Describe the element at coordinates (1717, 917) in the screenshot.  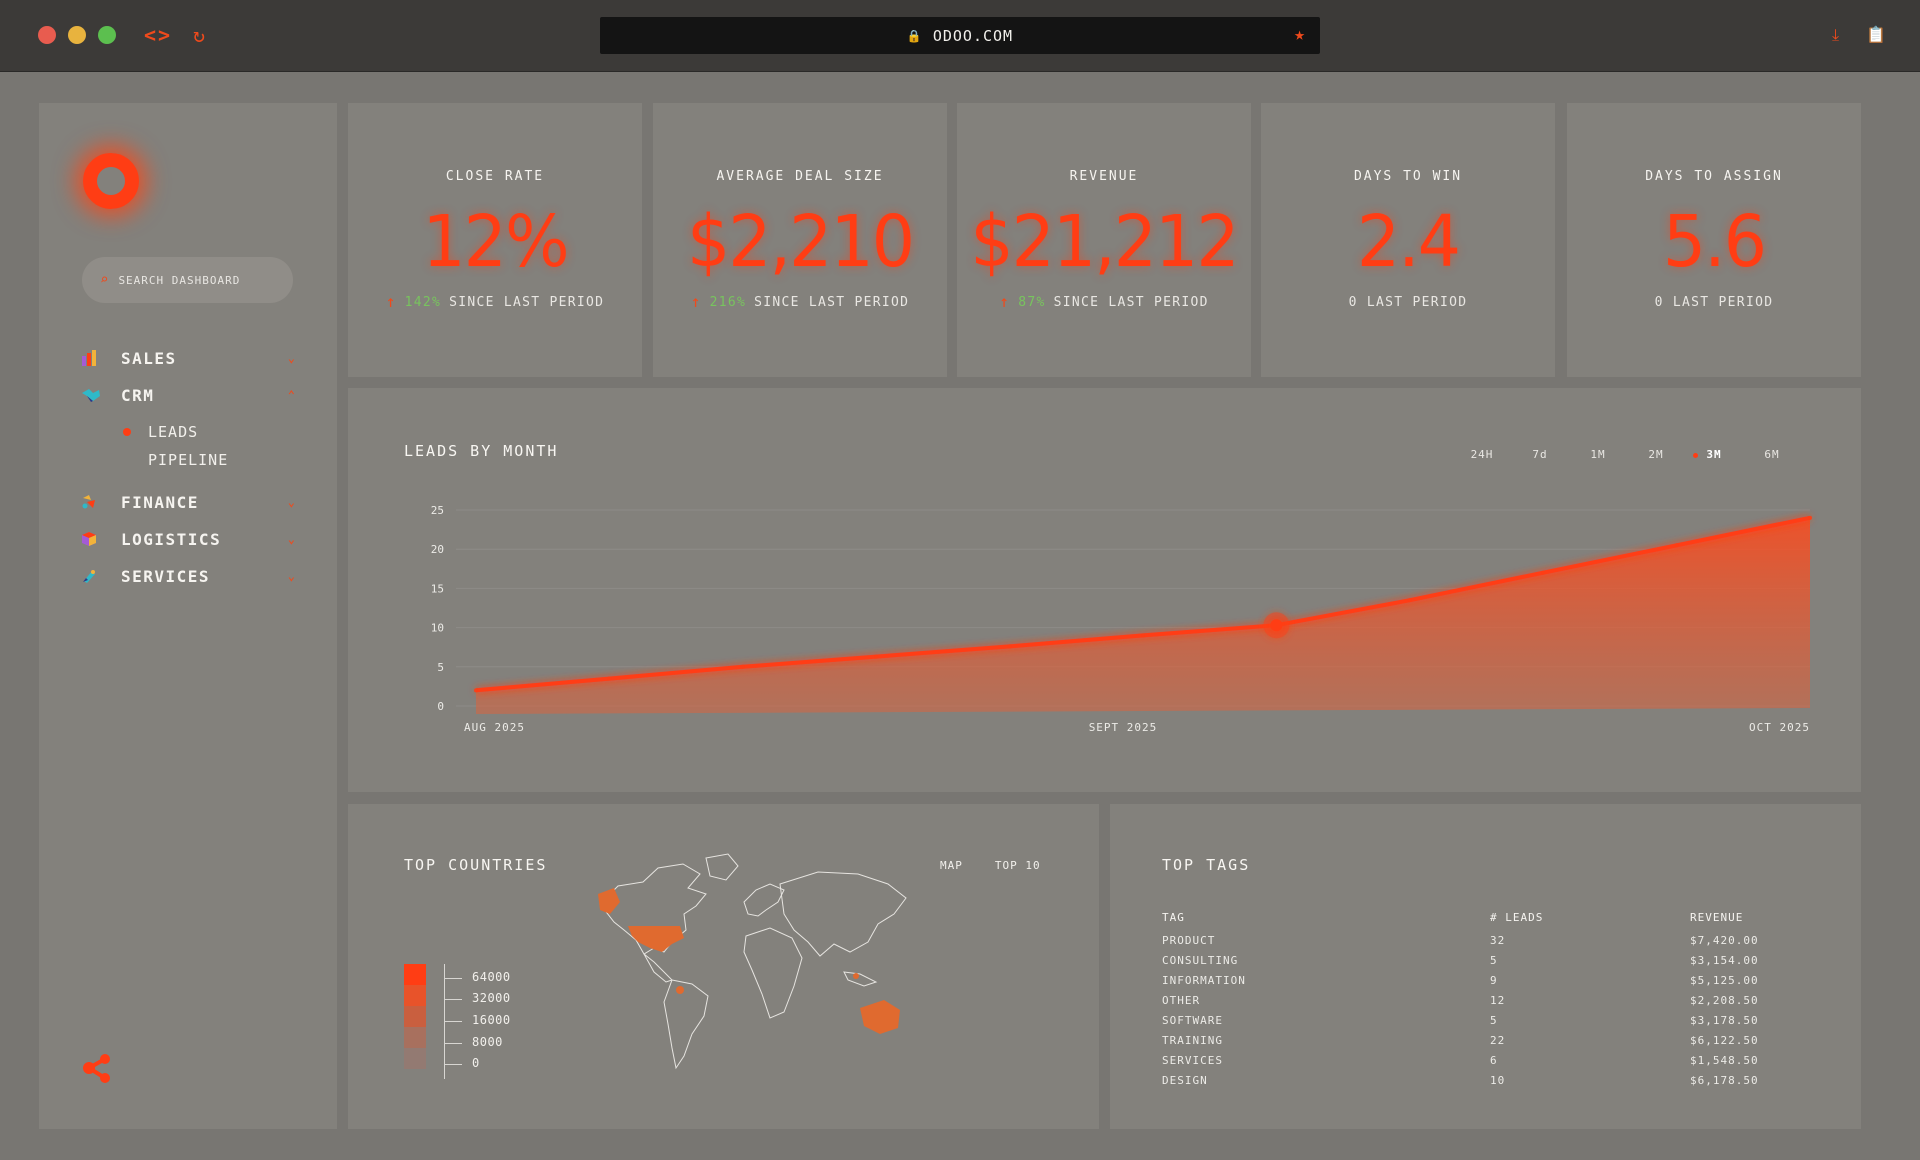
I see `column-header-revenue: REVENUE` at that location.